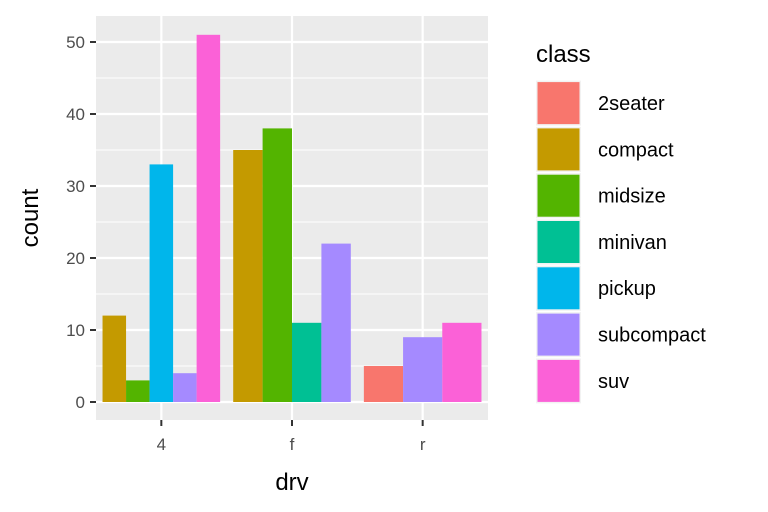 The image size is (768, 512). Describe the element at coordinates (636, 150) in the screenshot. I see `legend-label-compact: compact` at that location.